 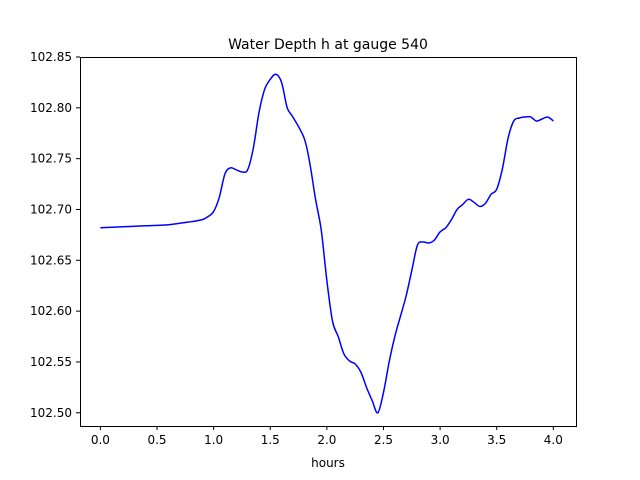 What do you see at coordinates (383, 440) in the screenshot?
I see `x-tick-label: 2.5` at bounding box center [383, 440].